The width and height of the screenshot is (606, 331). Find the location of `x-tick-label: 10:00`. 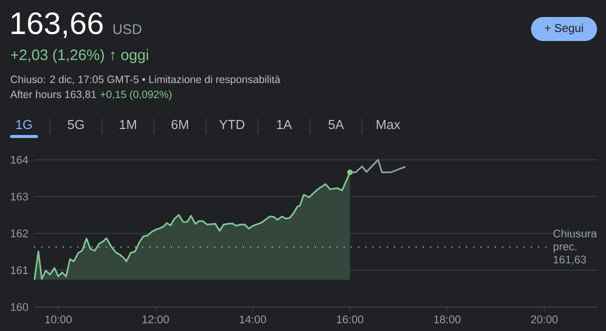

x-tick-label: 10:00 is located at coordinates (58, 320).